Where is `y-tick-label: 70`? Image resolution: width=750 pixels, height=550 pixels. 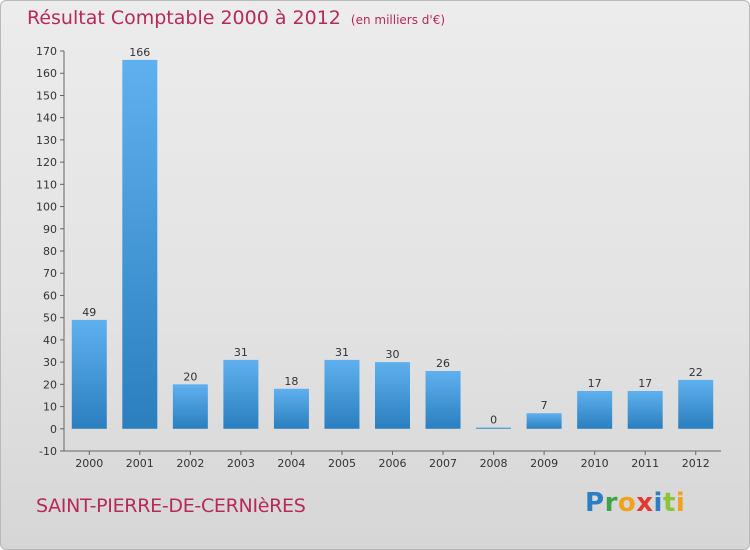 y-tick-label: 70 is located at coordinates (50, 273).